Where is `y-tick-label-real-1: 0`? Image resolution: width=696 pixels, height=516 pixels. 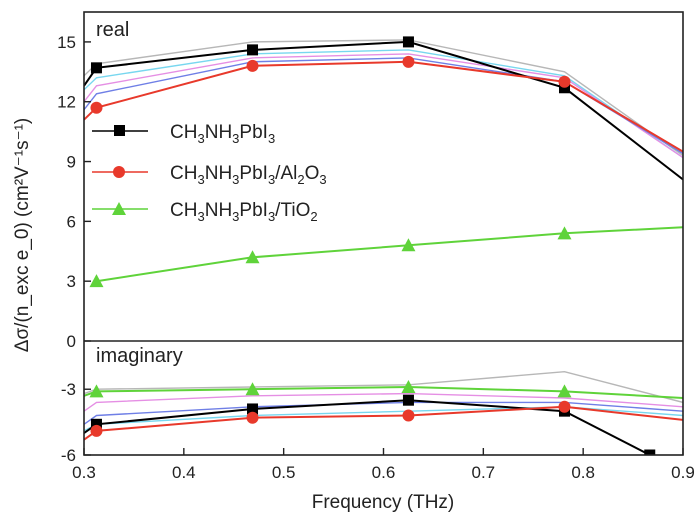
y-tick-label-real-1: 0 is located at coordinates (71, 341).